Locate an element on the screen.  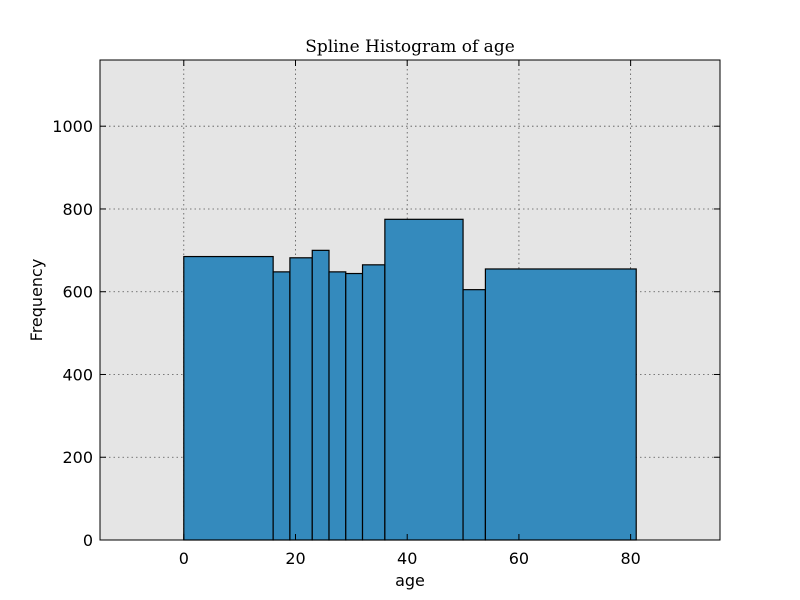
x-tick-label: 80 is located at coordinates (630, 558).